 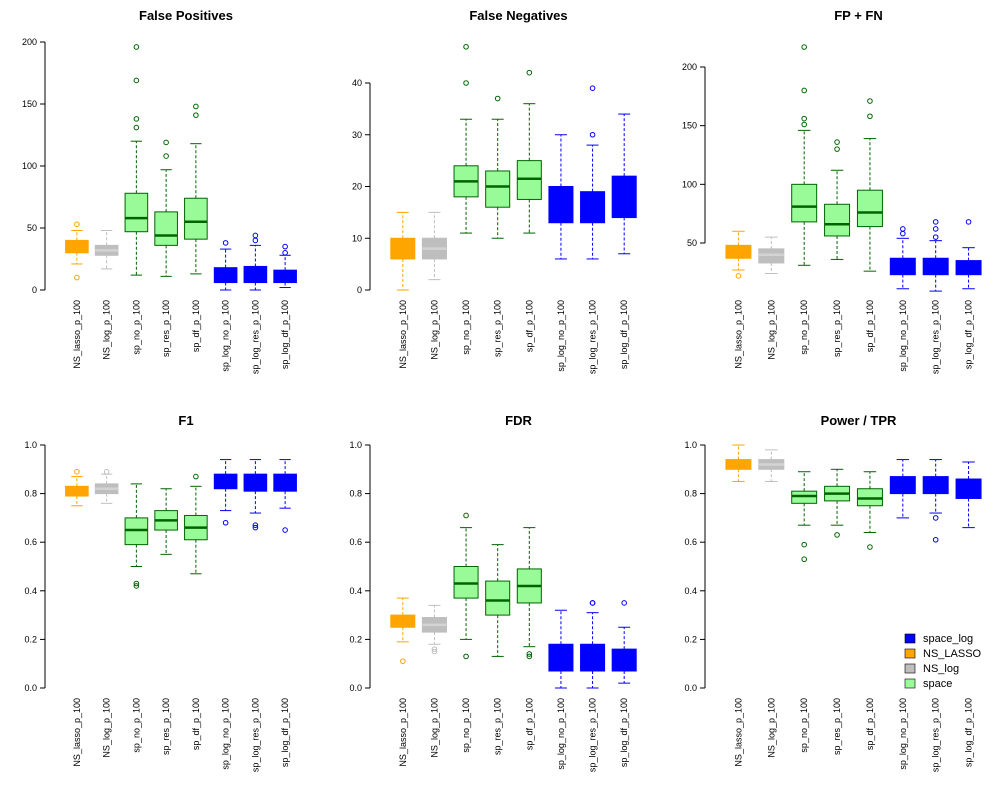 I want to click on legend-swatch-space_log, so click(x=910, y=638).